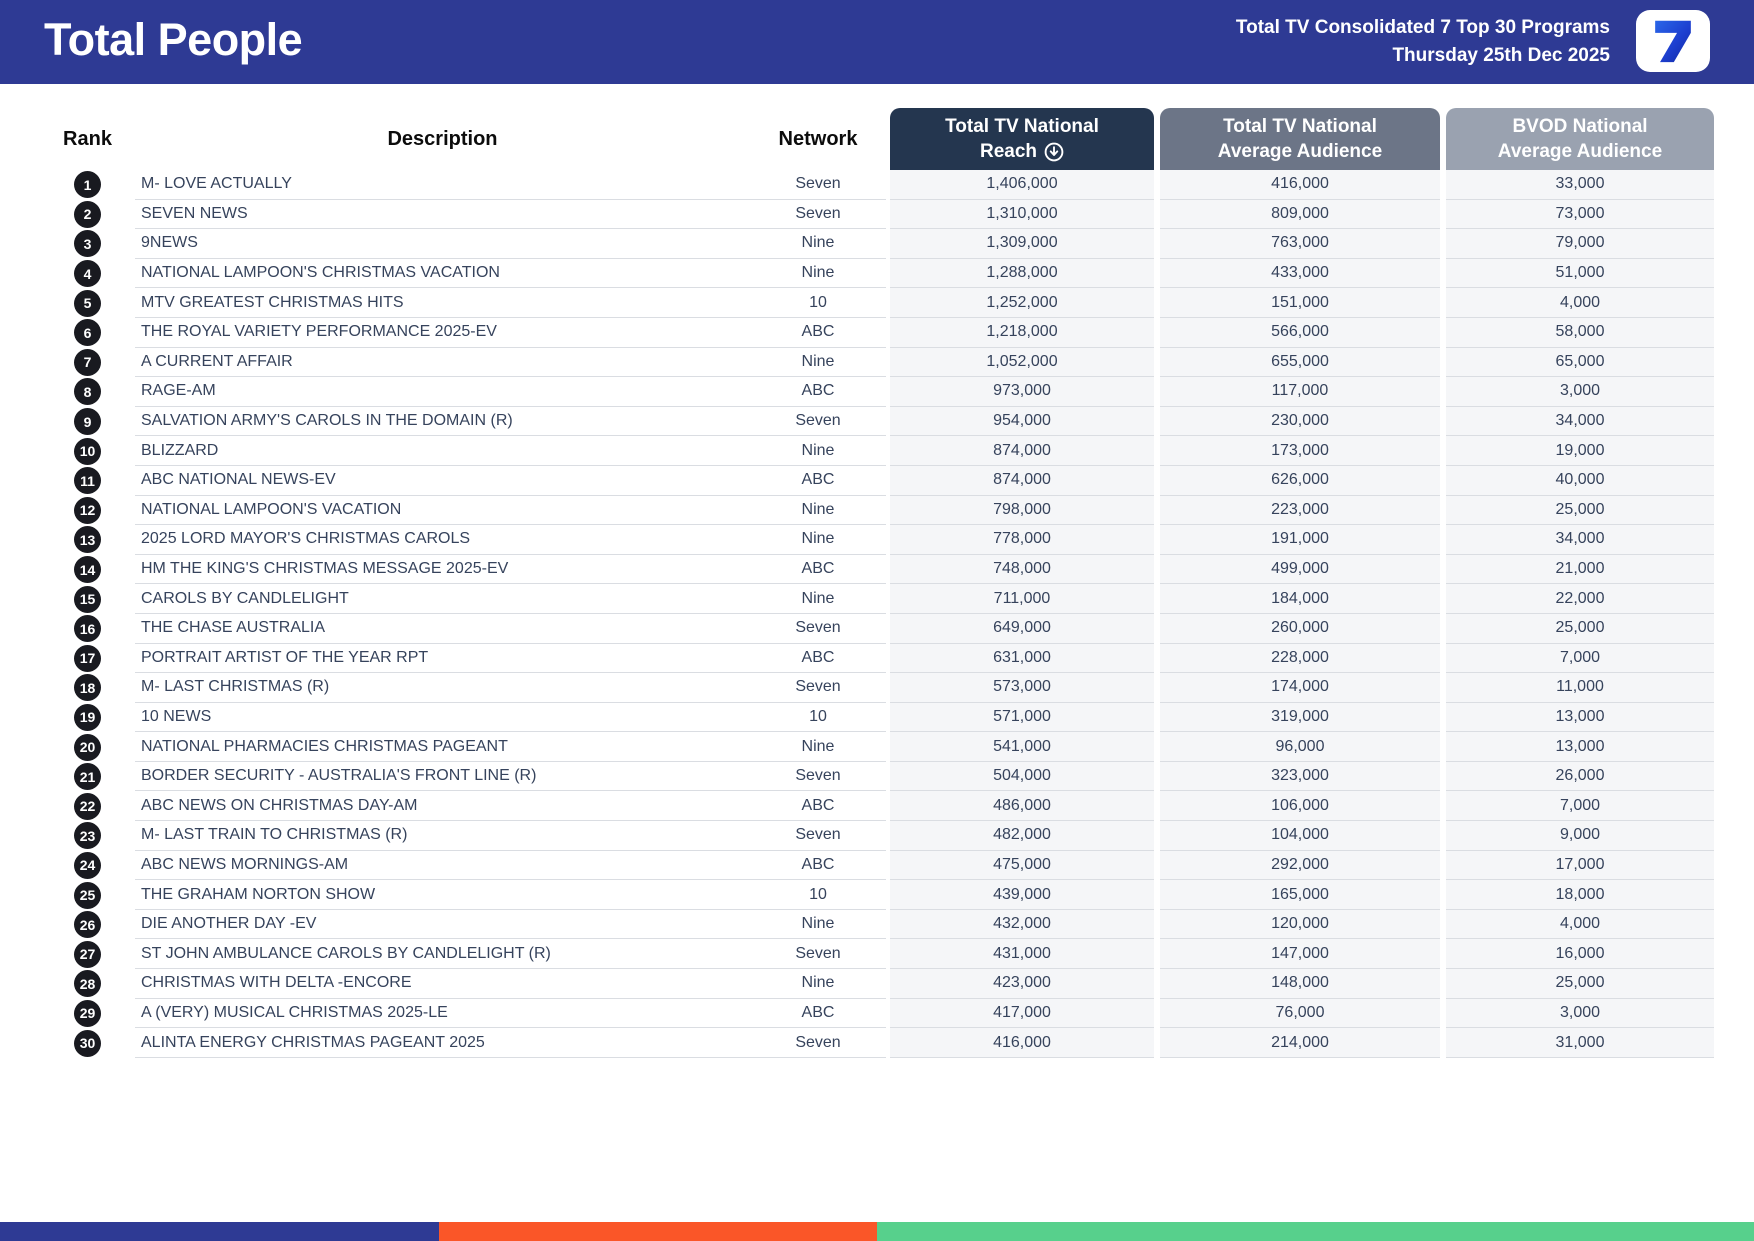 The image size is (1754, 1241). What do you see at coordinates (442, 599) in the screenshot?
I see `description-cell: CAROLS BY CANDLELIGHT` at bounding box center [442, 599].